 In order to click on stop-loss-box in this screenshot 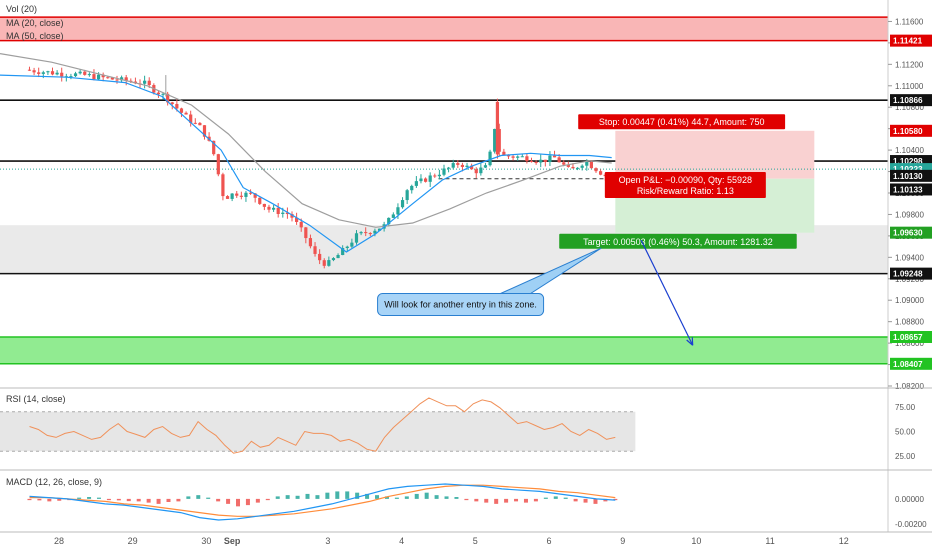, I will do `click(715, 154)`.